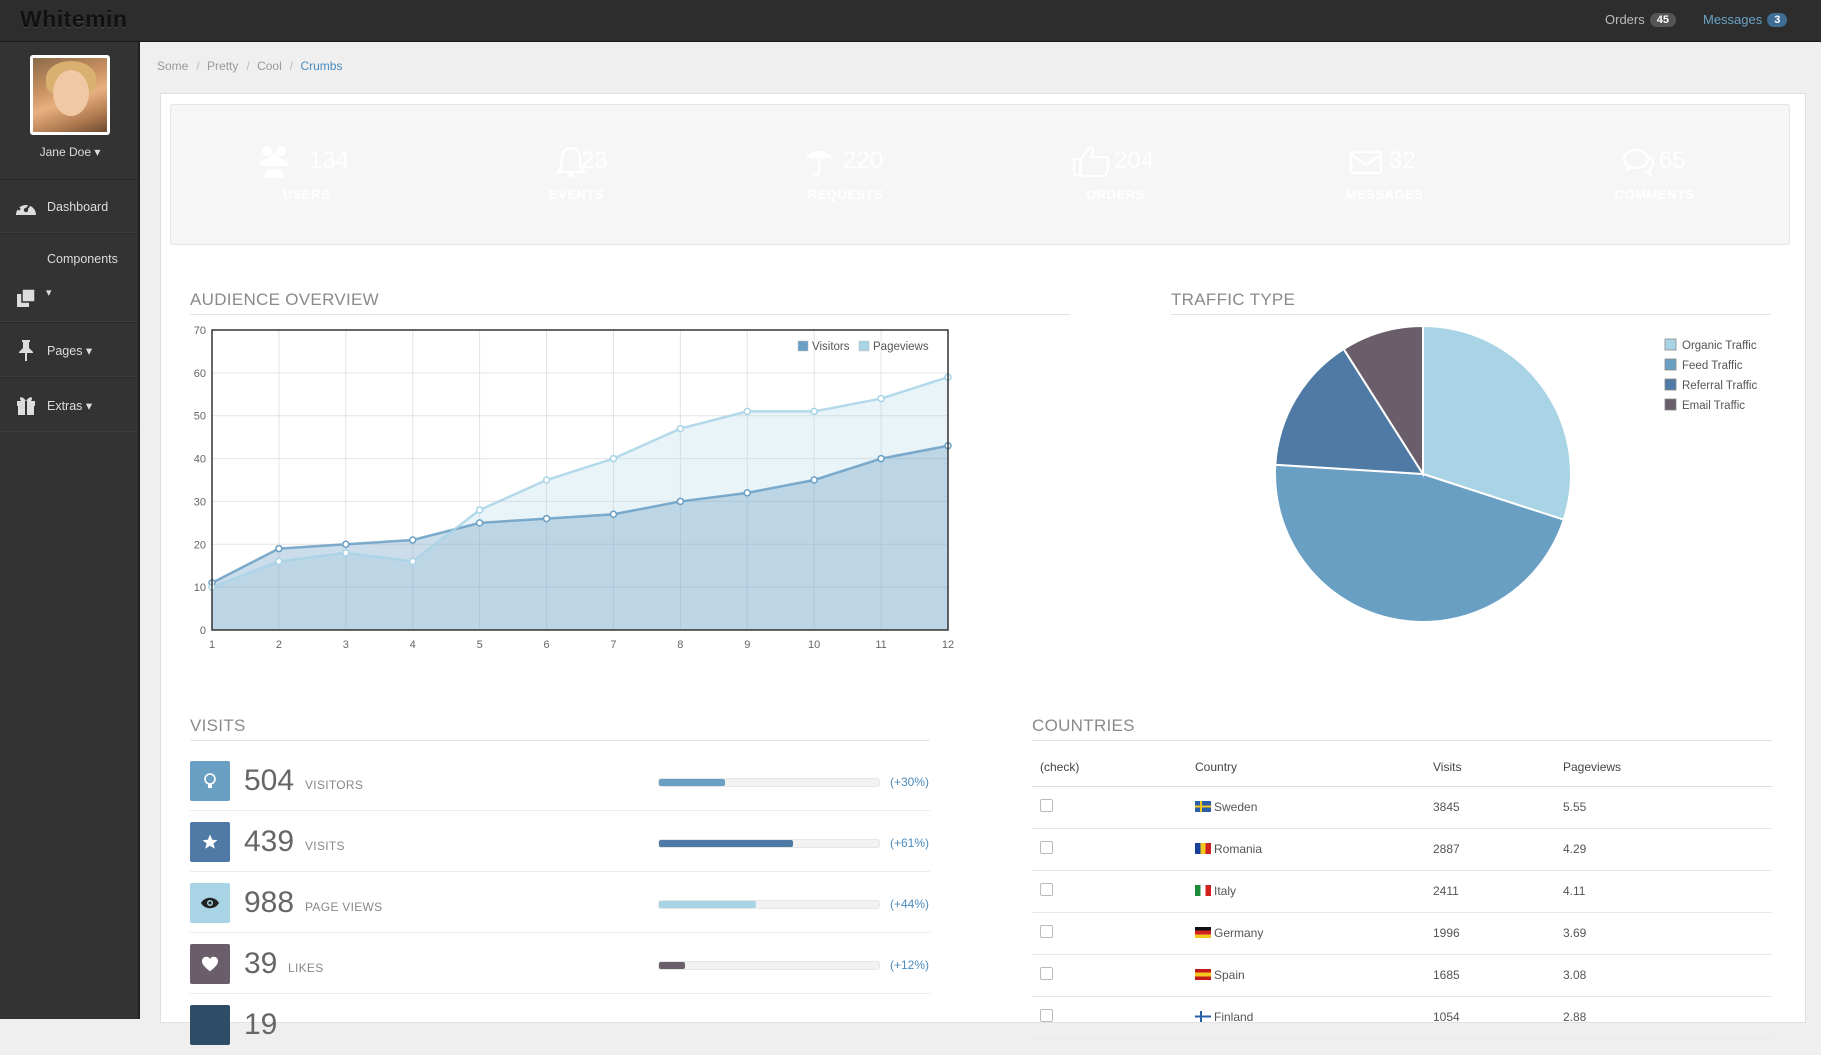 The height and width of the screenshot is (1055, 1821). What do you see at coordinates (200, 460) in the screenshot?
I see `y-tick-label: 40` at bounding box center [200, 460].